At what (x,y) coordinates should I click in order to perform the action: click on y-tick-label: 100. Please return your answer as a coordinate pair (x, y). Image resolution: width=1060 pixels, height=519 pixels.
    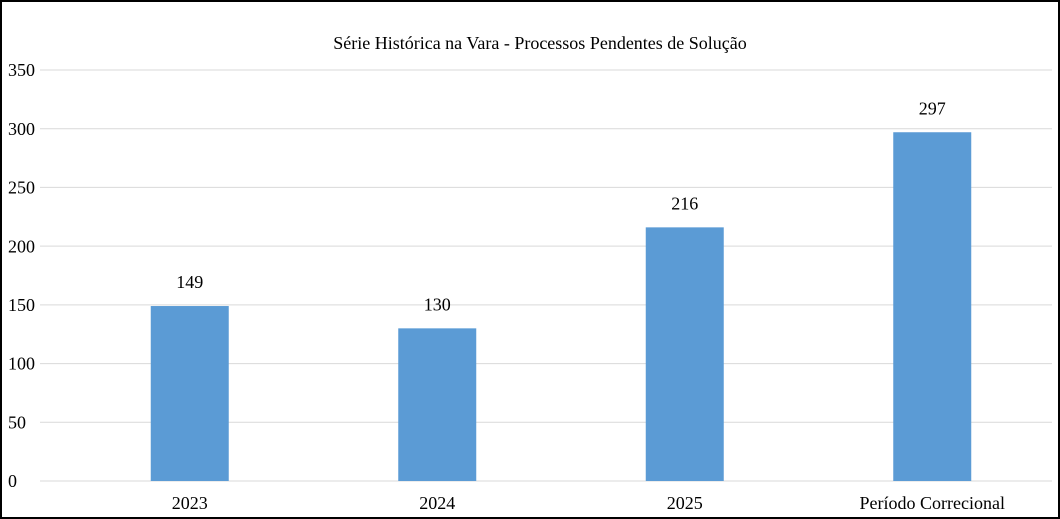
    Looking at the image, I should click on (21, 364).